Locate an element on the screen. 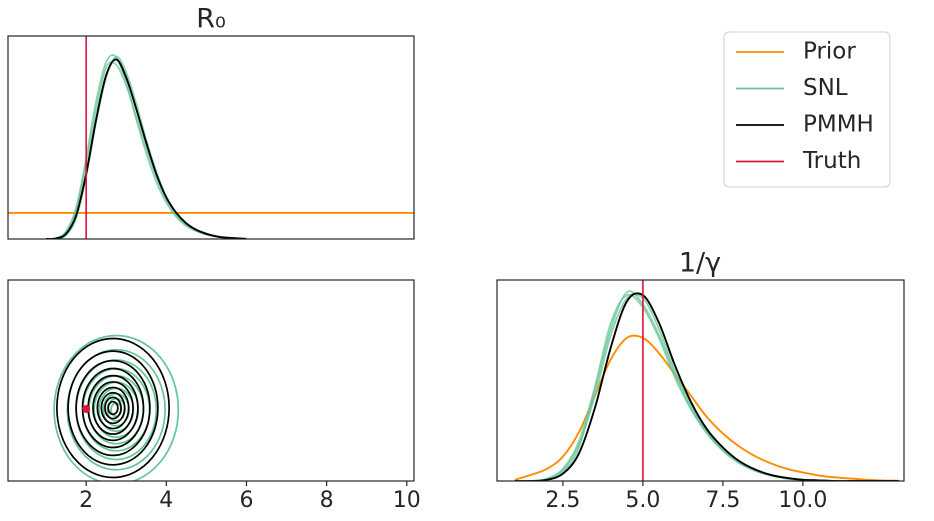 The image size is (934, 521). x-tick-label: 2 is located at coordinates (86, 500).